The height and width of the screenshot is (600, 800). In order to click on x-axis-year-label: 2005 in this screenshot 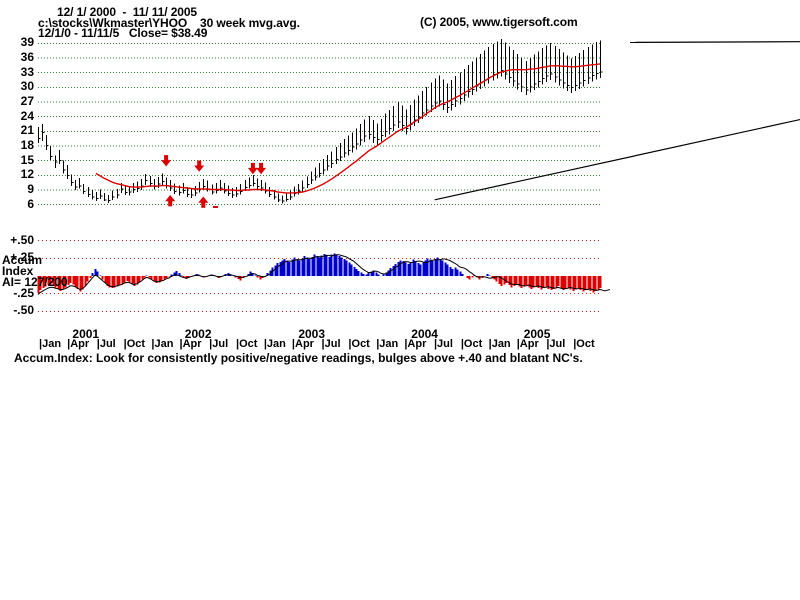, I will do `click(537, 334)`.